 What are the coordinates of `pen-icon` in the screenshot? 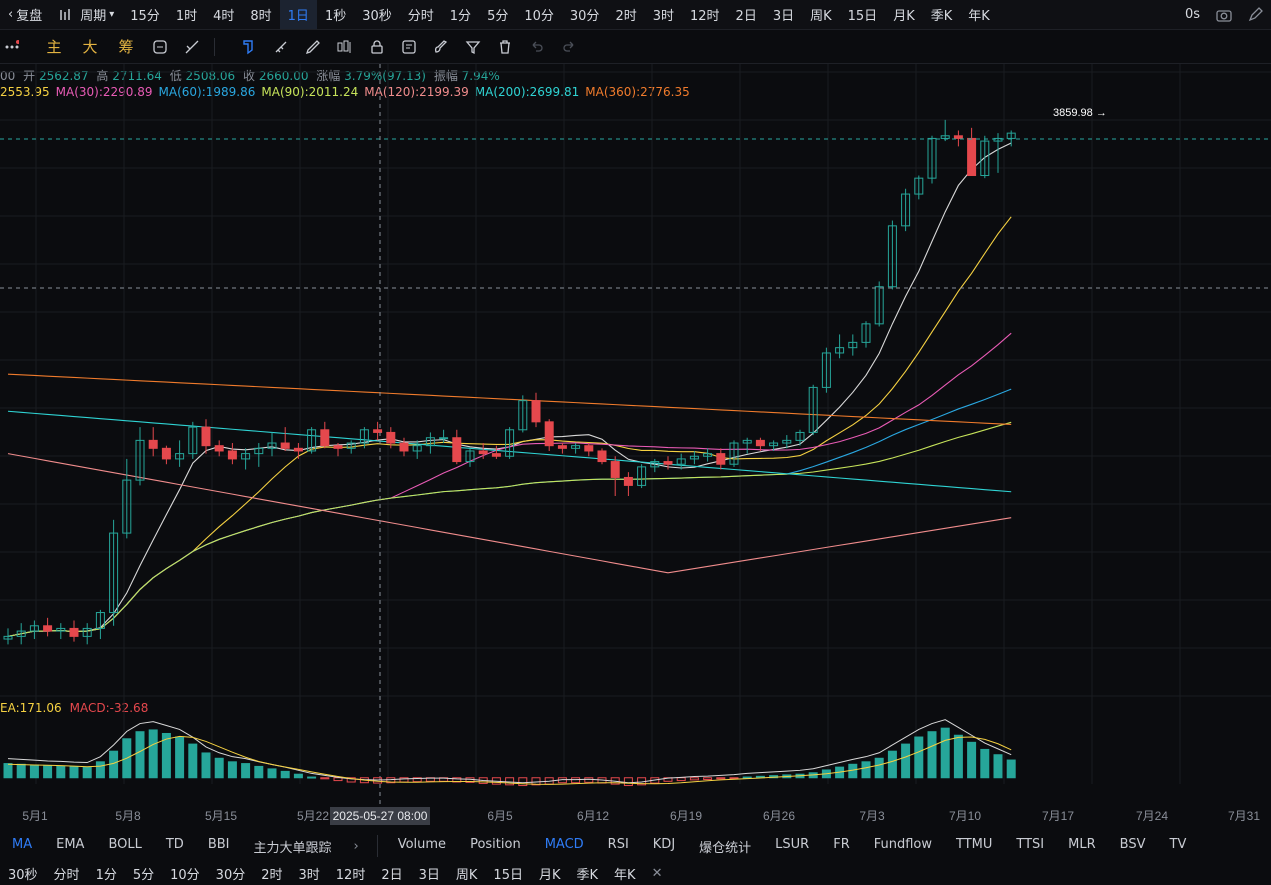 It's located at (313, 47).